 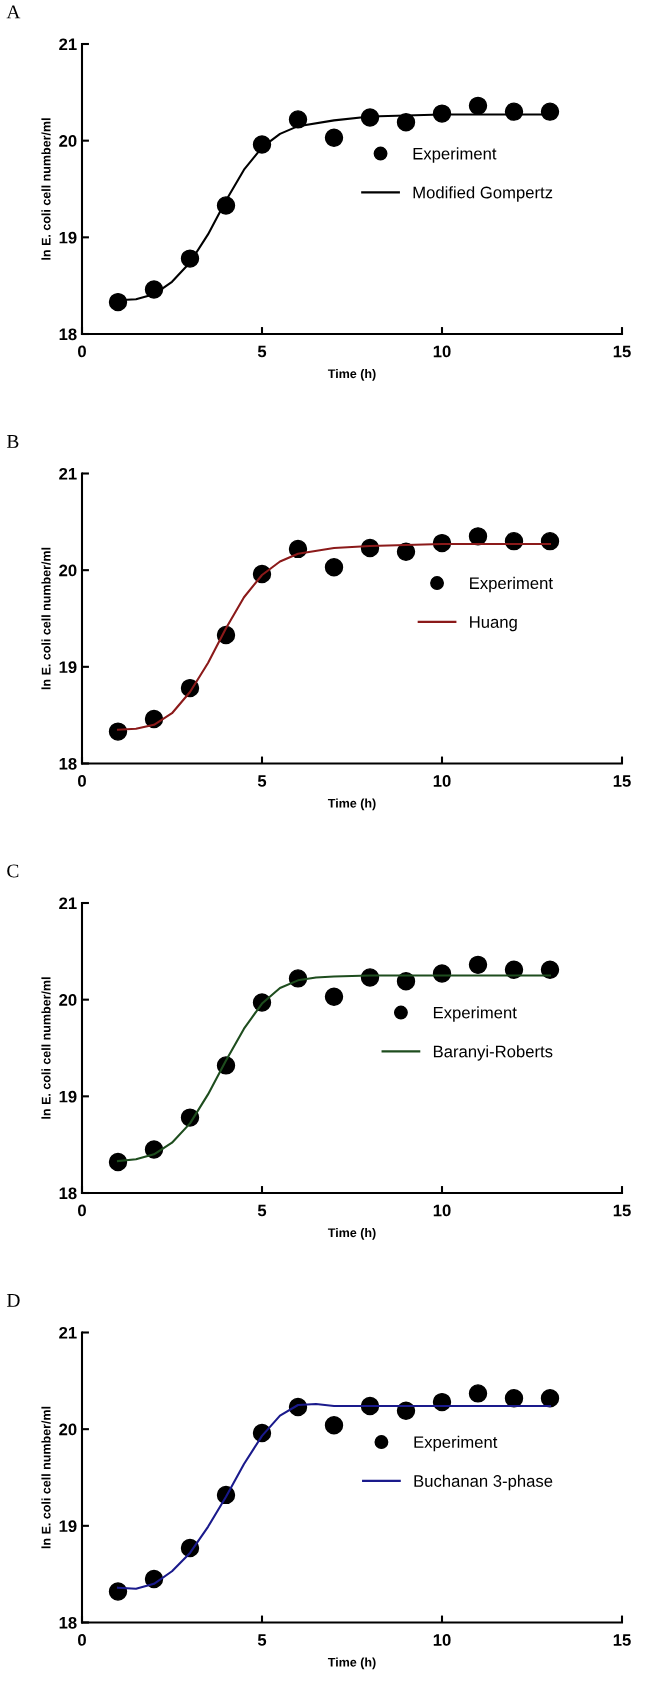 What do you see at coordinates (483, 194) in the screenshot?
I see `legend-label: Modified Gompertz` at bounding box center [483, 194].